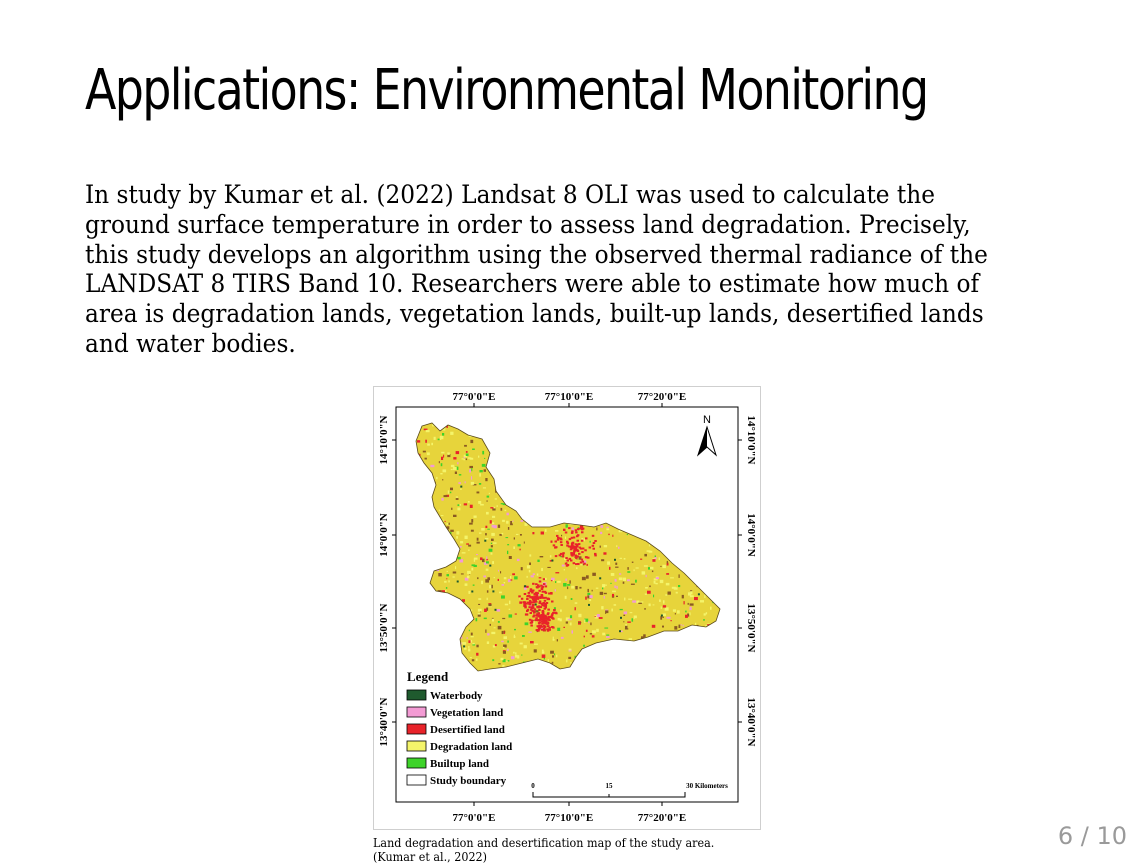 This screenshot has height=866, width=1141. I want to click on left-tick-label: 13°50'0"N, so click(384, 627).